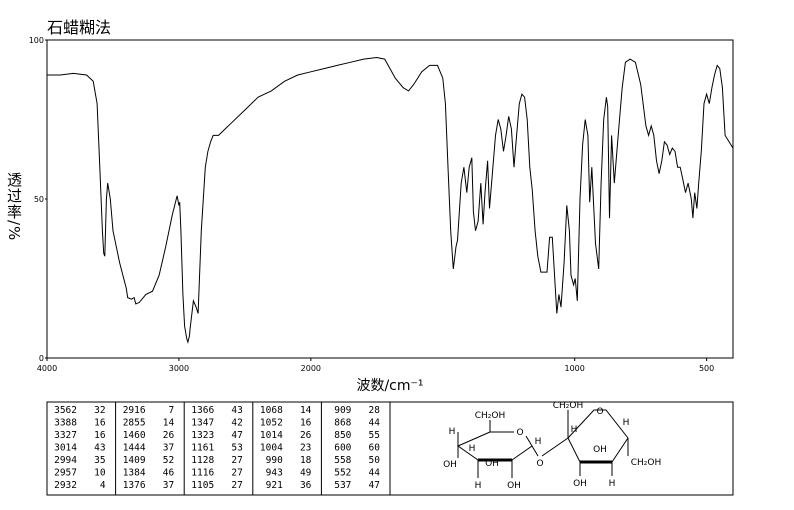 This screenshot has height=510, width=794. Describe the element at coordinates (202, 435) in the screenshot. I see `peak-wavenumber: 1323` at that location.